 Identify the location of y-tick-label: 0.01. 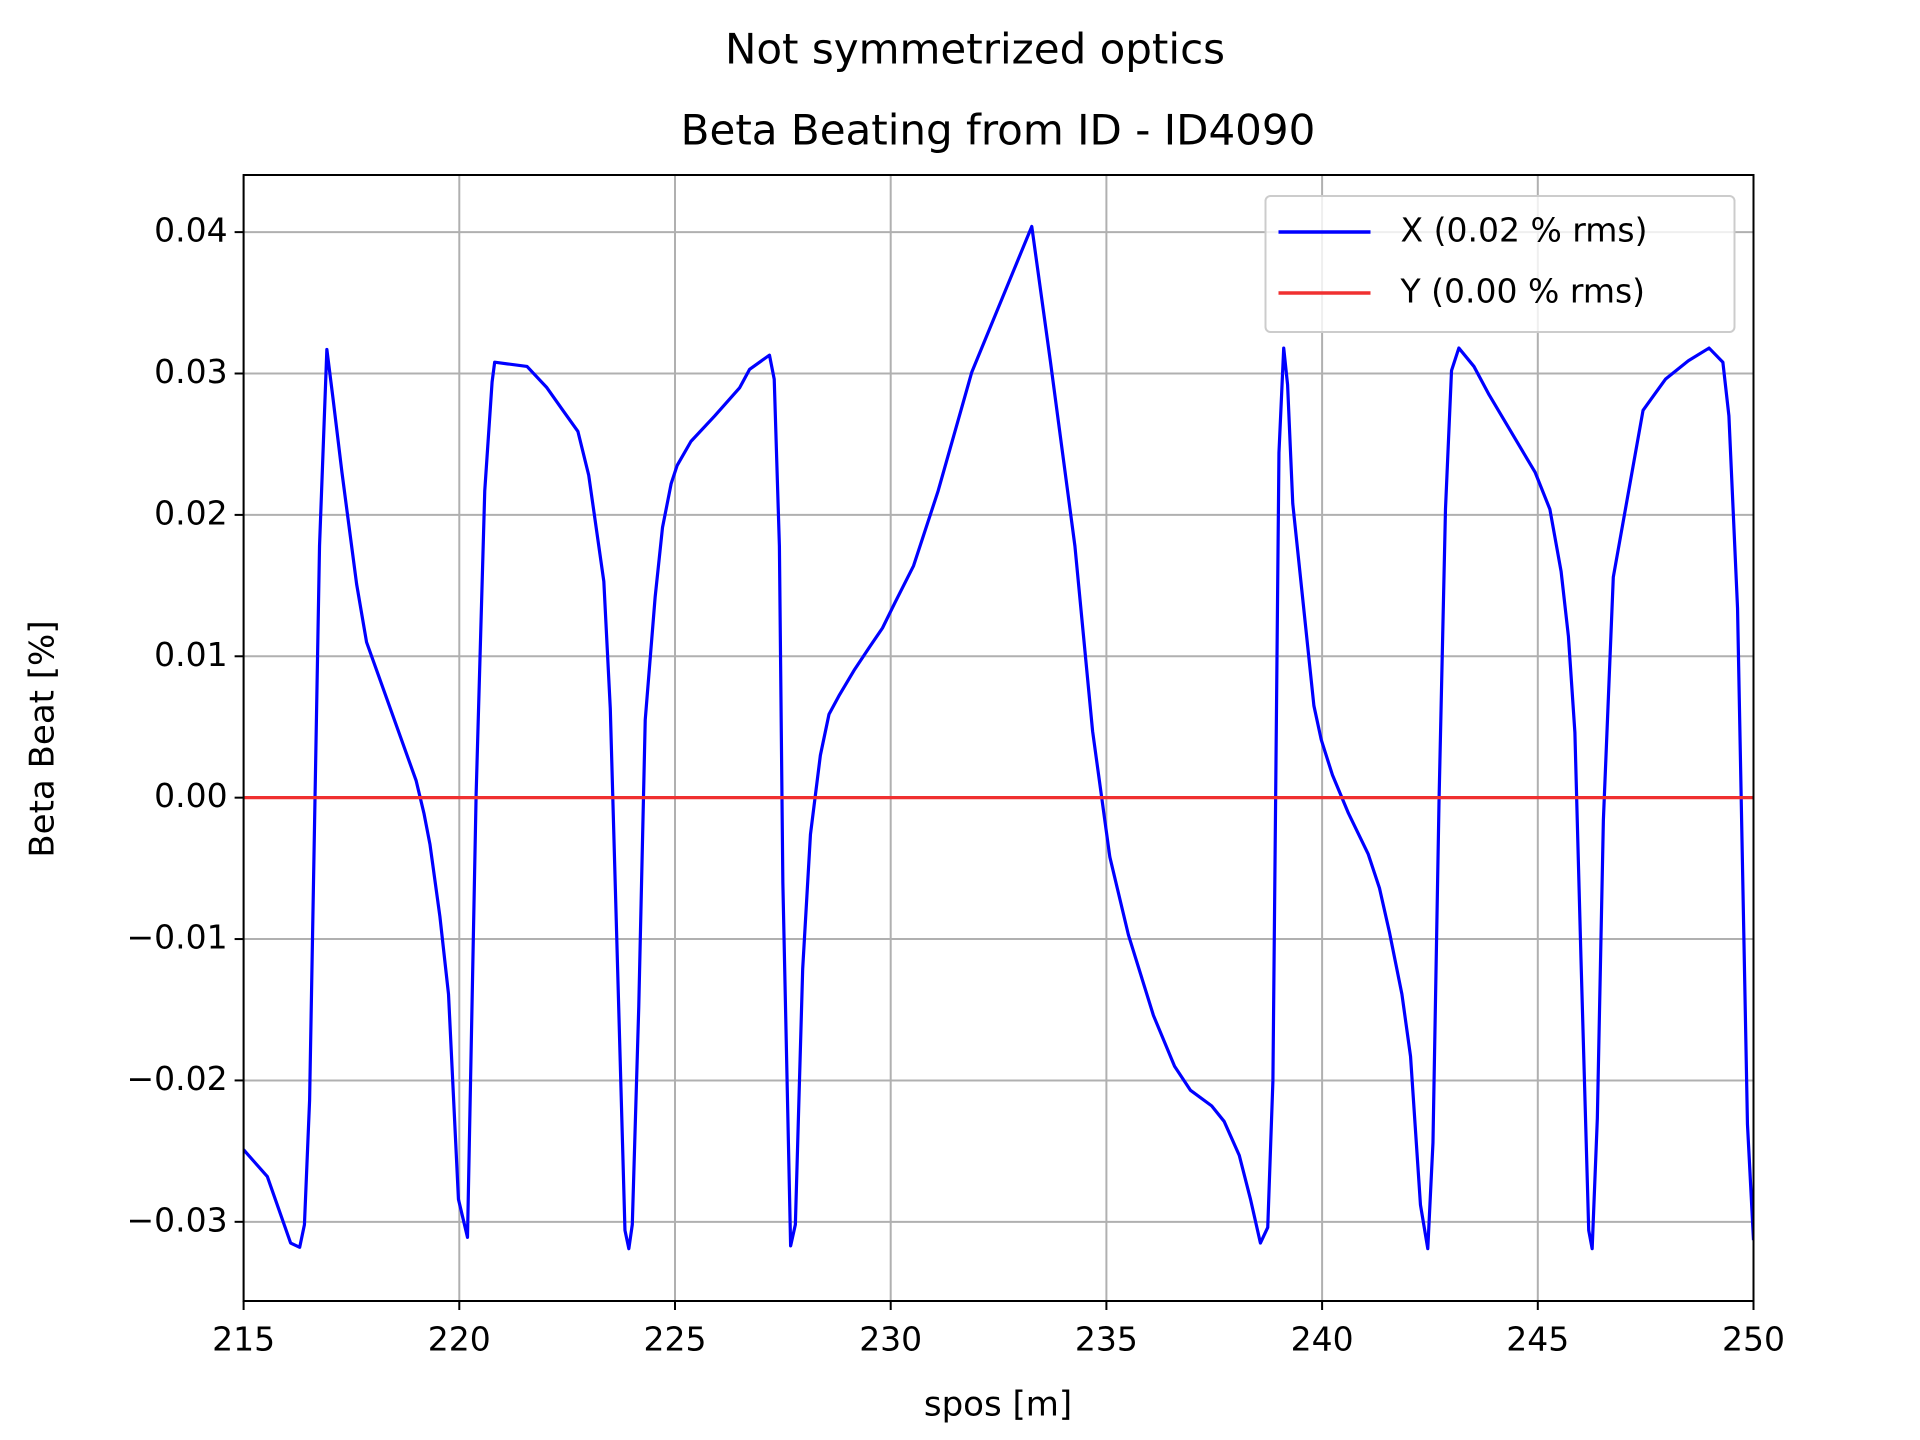
(190, 654).